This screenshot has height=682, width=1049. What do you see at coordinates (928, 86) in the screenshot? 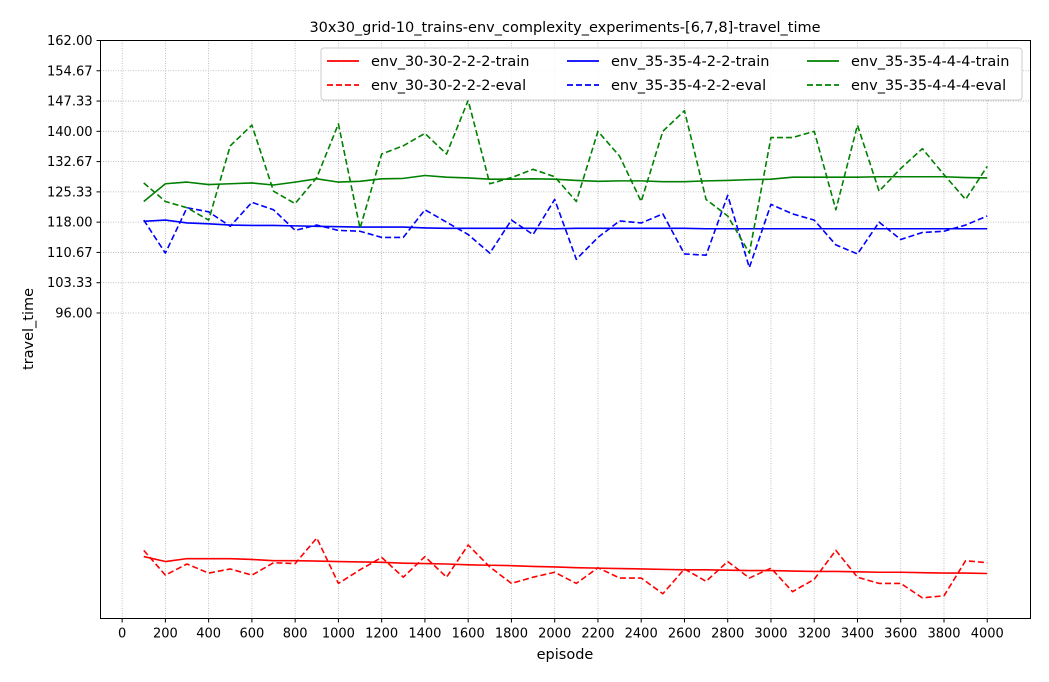
I see `legend-label: env_35-35-4-4-4-eval` at bounding box center [928, 86].